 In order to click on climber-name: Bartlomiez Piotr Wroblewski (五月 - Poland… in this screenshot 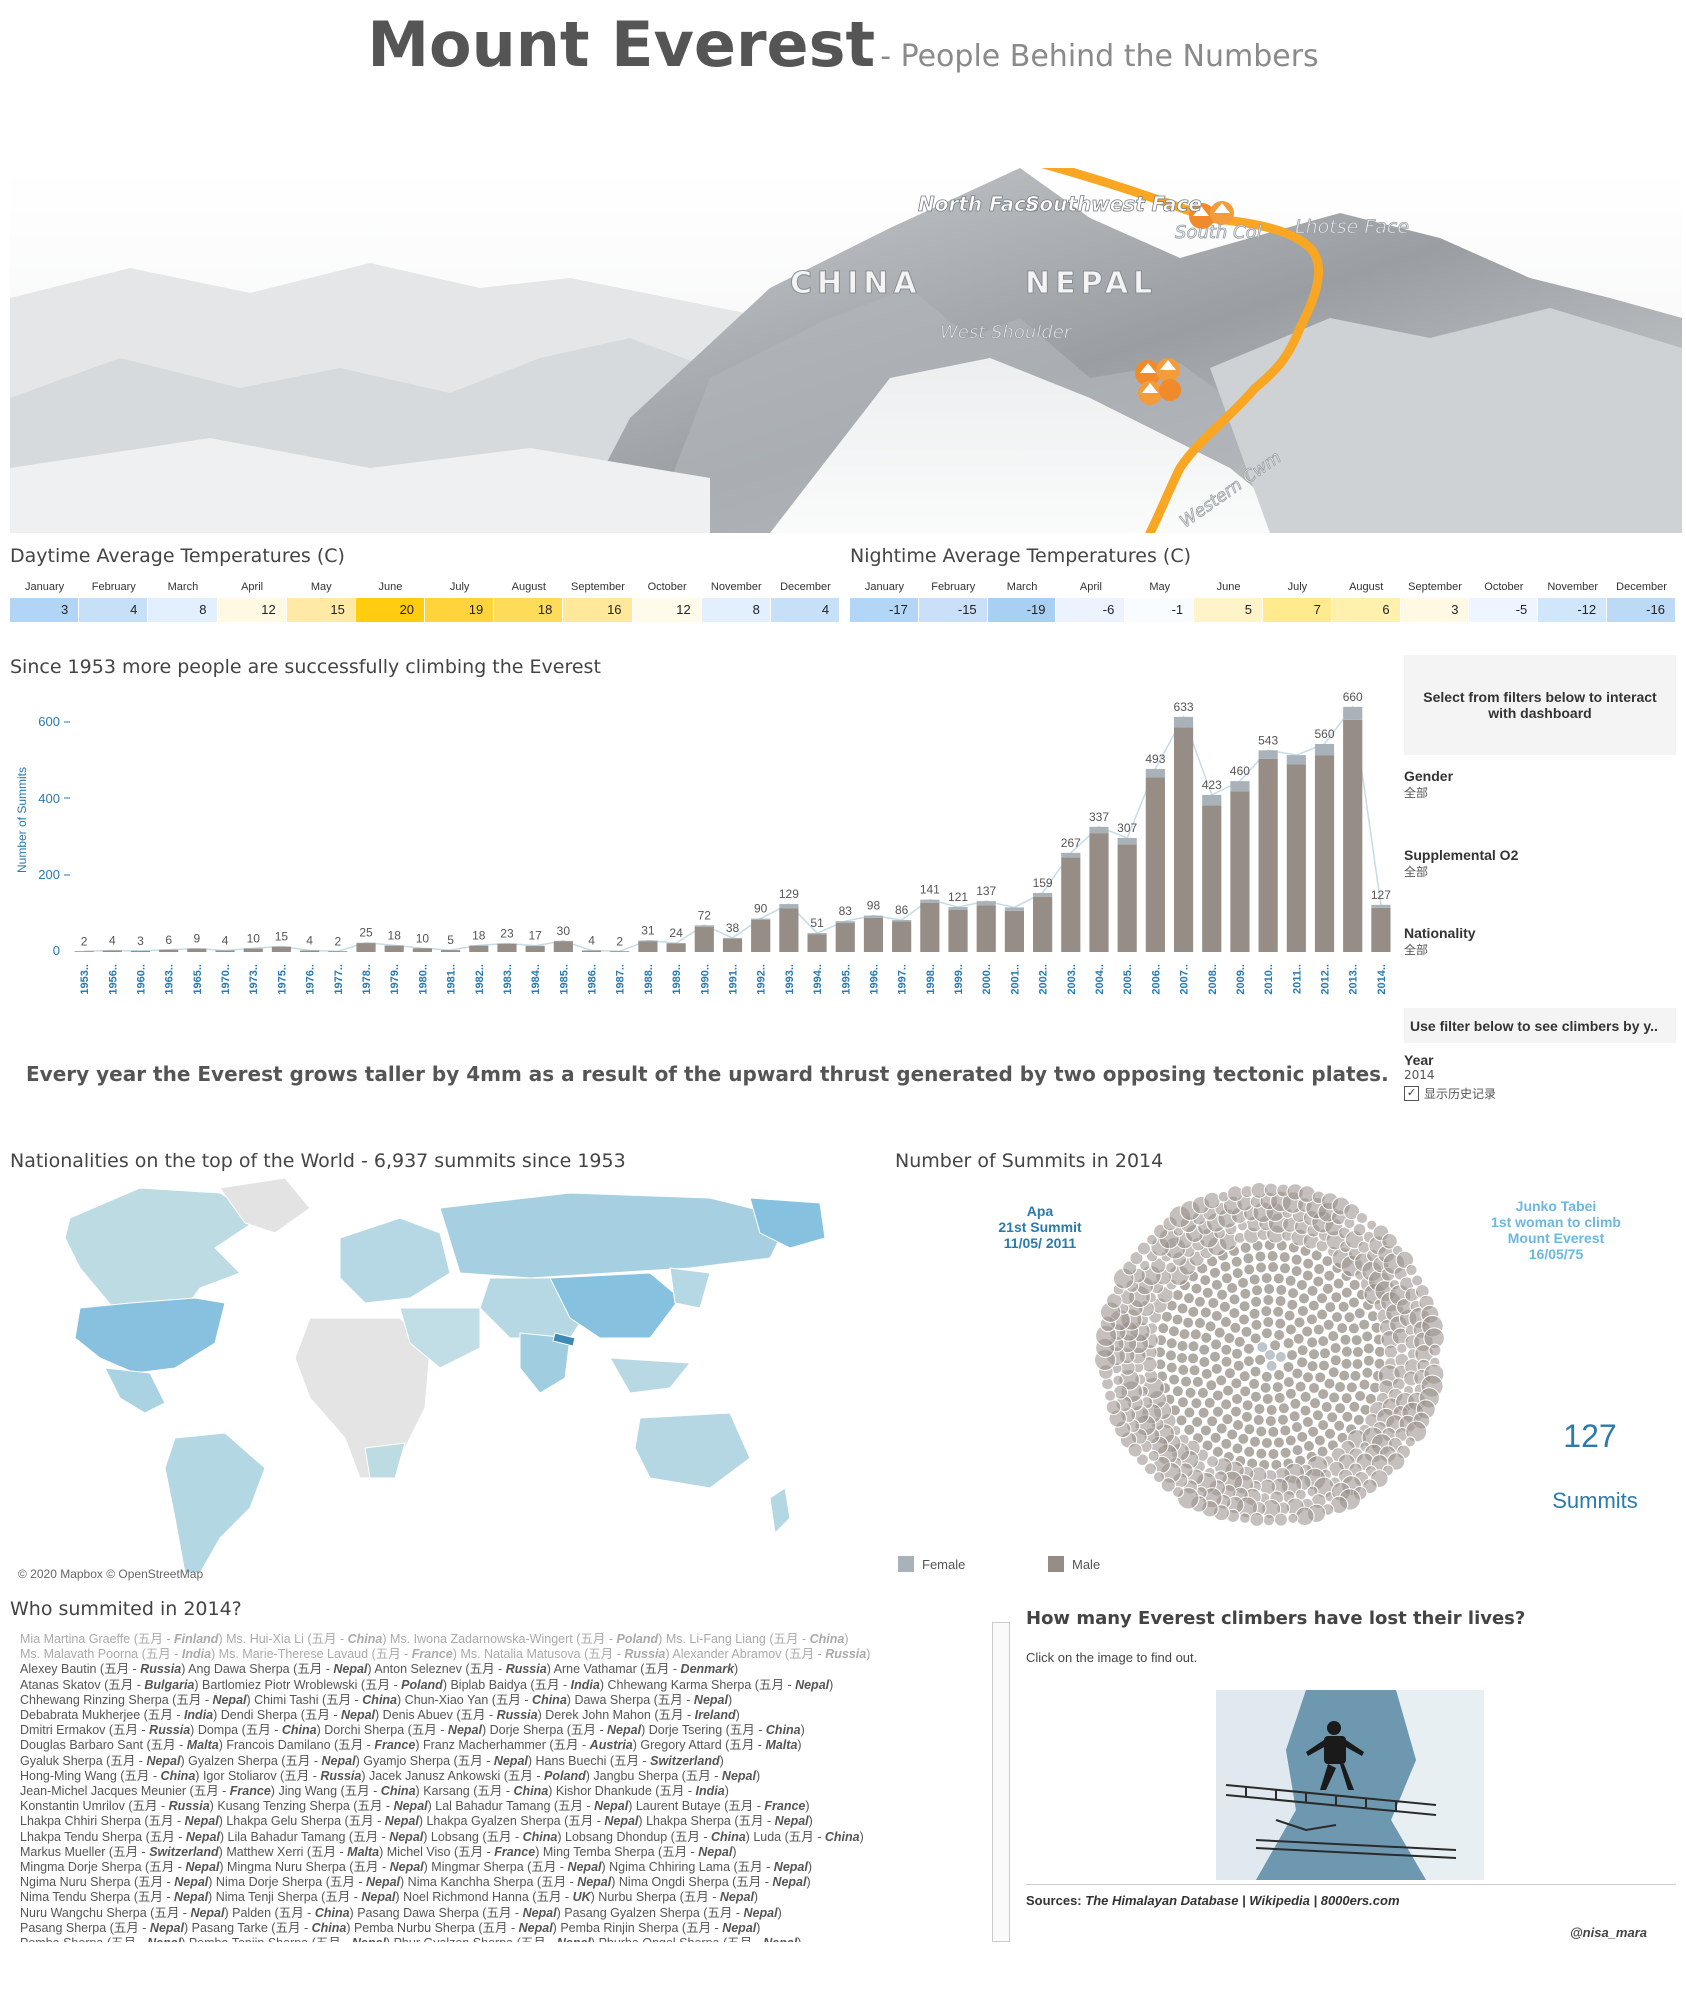, I will do `click(324, 1684)`.